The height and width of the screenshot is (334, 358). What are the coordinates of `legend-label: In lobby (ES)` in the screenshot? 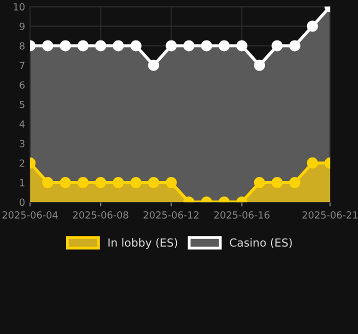 It's located at (143, 243).